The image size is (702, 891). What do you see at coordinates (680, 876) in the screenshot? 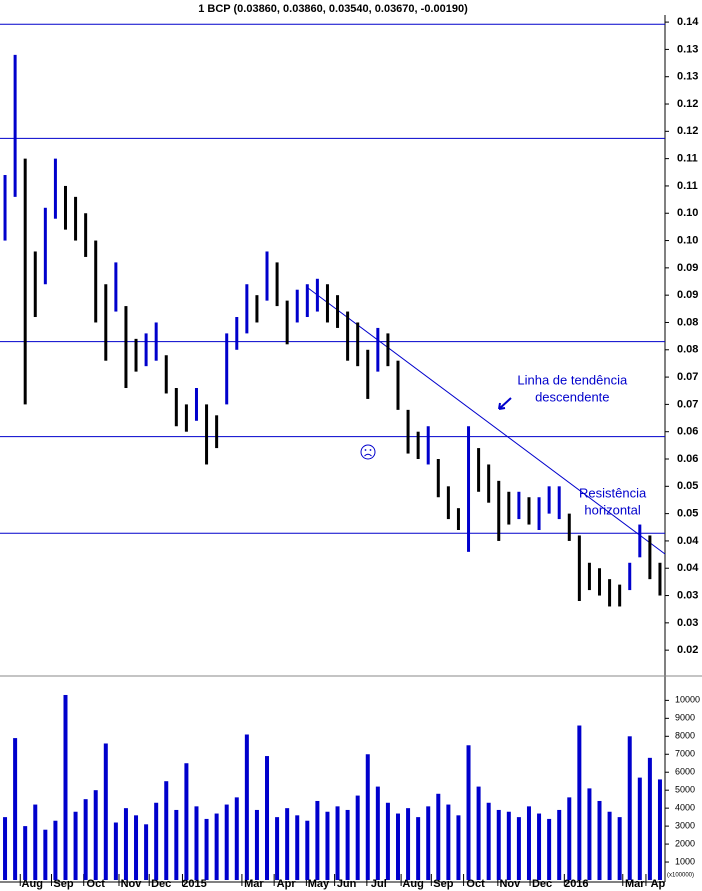
I see `volume-unit-label: (x100000)` at bounding box center [680, 876].